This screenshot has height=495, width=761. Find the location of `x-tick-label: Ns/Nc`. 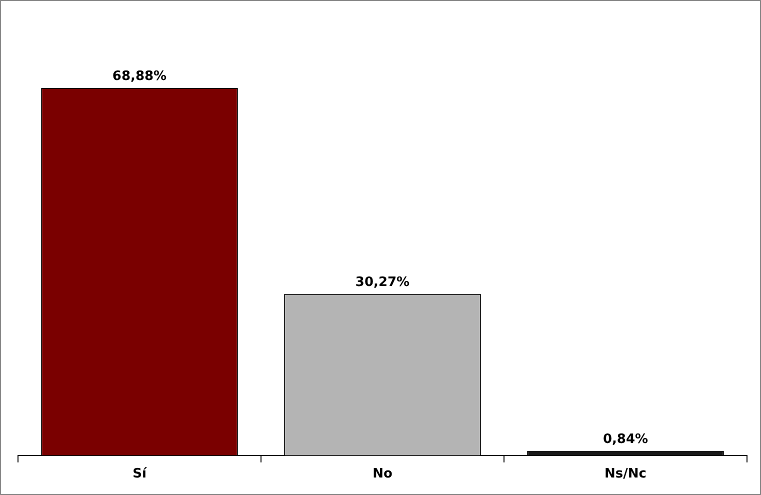

x-tick-label: Ns/Nc is located at coordinates (625, 474).